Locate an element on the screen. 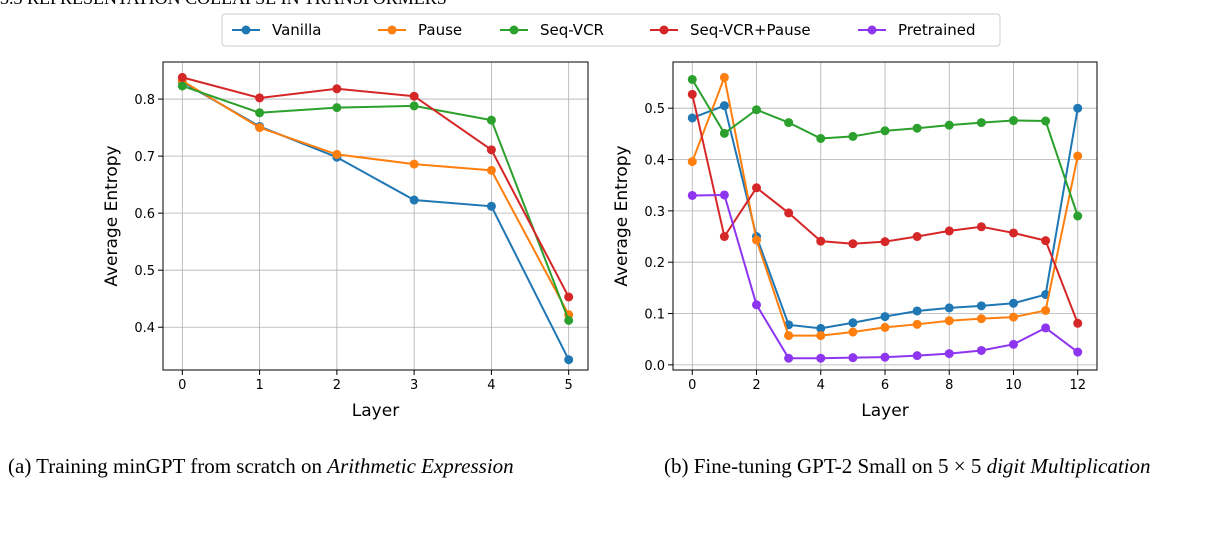  x-tick-label: 0 is located at coordinates (692, 385).